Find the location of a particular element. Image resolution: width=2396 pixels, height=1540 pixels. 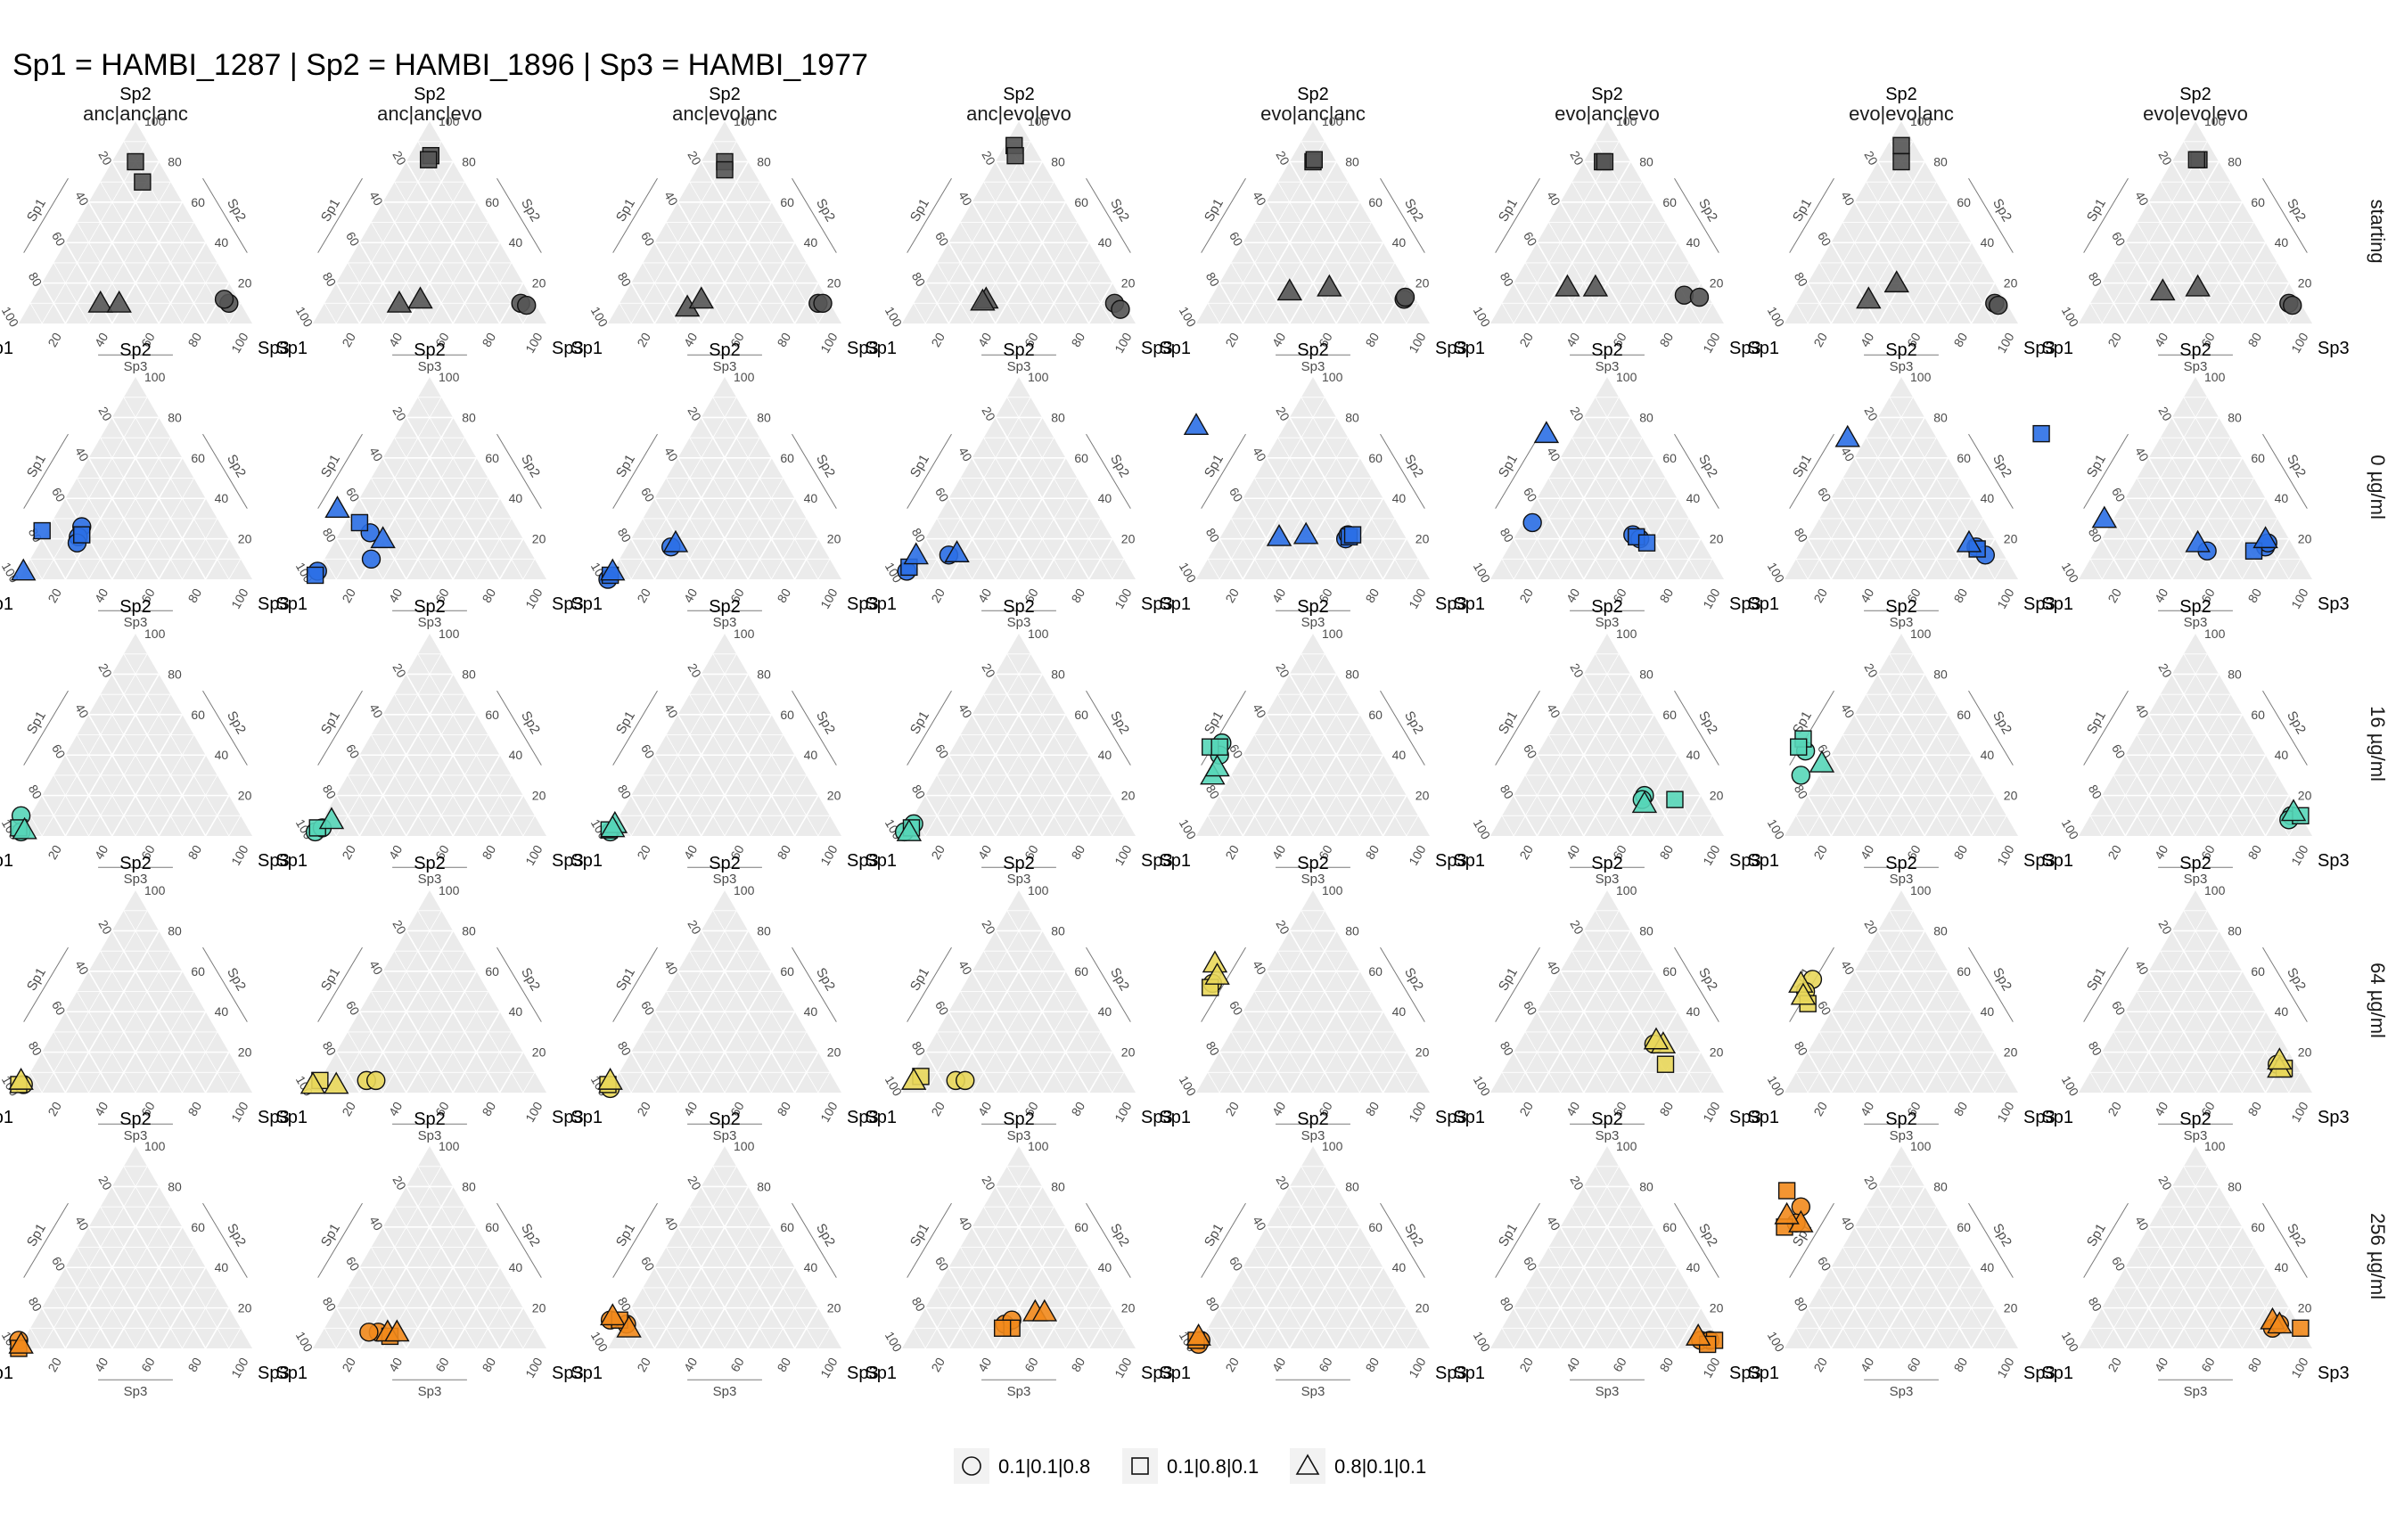

column-strip-label: anc|evo|evo is located at coordinates (1019, 113).